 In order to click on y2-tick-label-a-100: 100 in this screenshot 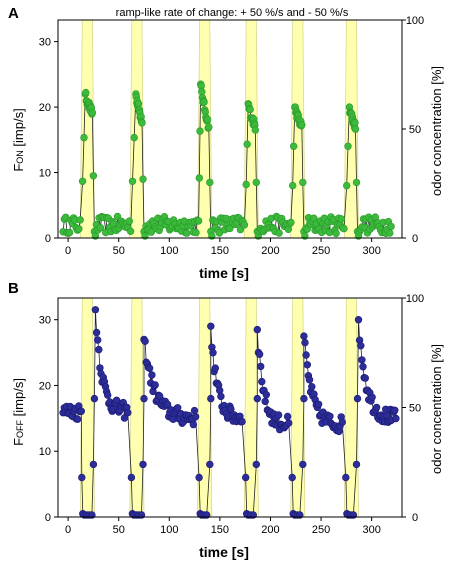, I will do `click(415, 21)`.